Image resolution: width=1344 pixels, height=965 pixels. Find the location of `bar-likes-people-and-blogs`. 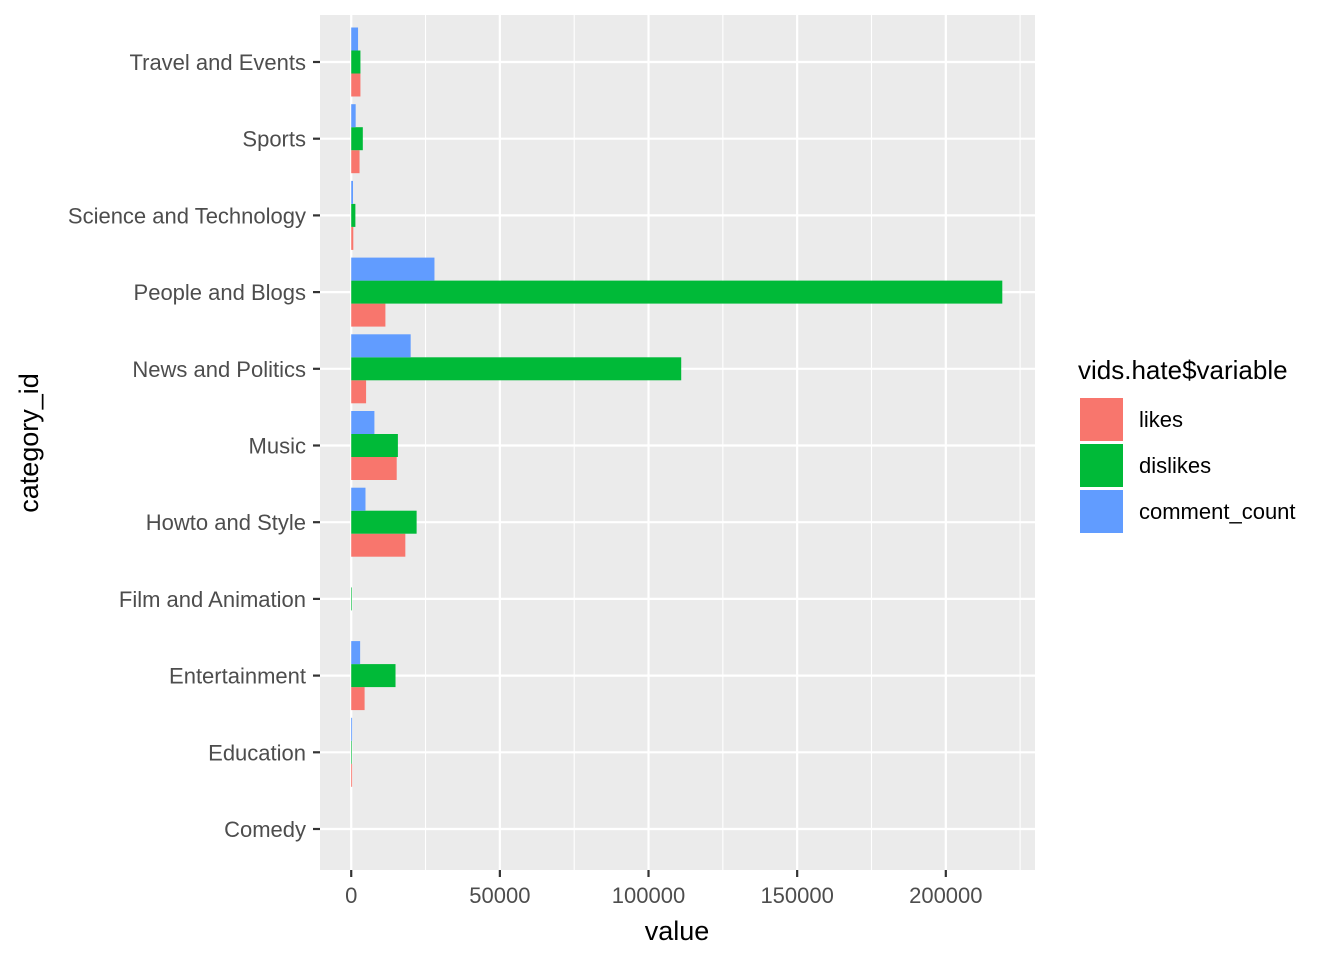

bar-likes-people-and-blogs is located at coordinates (368, 315).